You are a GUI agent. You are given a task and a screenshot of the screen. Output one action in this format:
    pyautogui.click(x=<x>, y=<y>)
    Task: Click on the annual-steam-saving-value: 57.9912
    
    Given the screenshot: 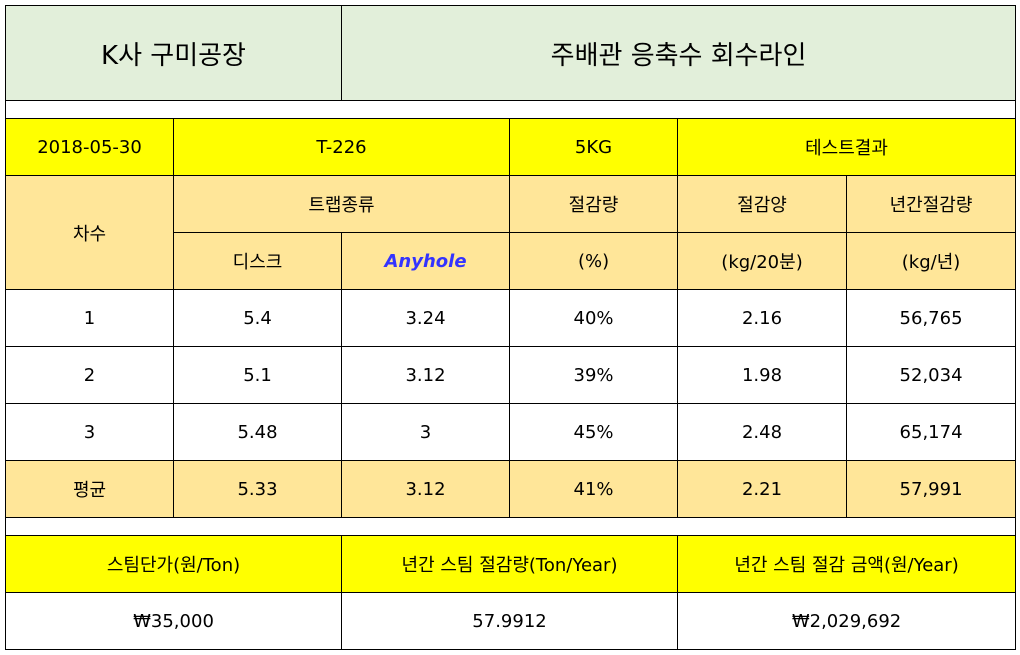 What is the action you would take?
    pyautogui.click(x=510, y=621)
    